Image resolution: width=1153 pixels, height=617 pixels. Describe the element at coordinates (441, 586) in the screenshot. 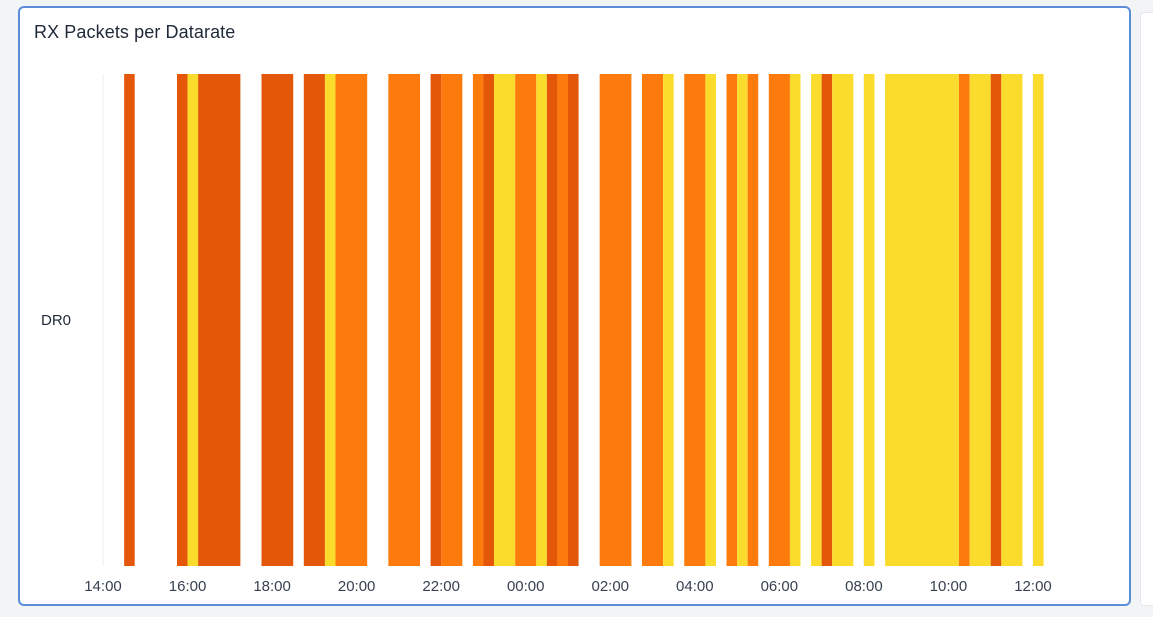

I see `x-tick-label: 22:00` at that location.